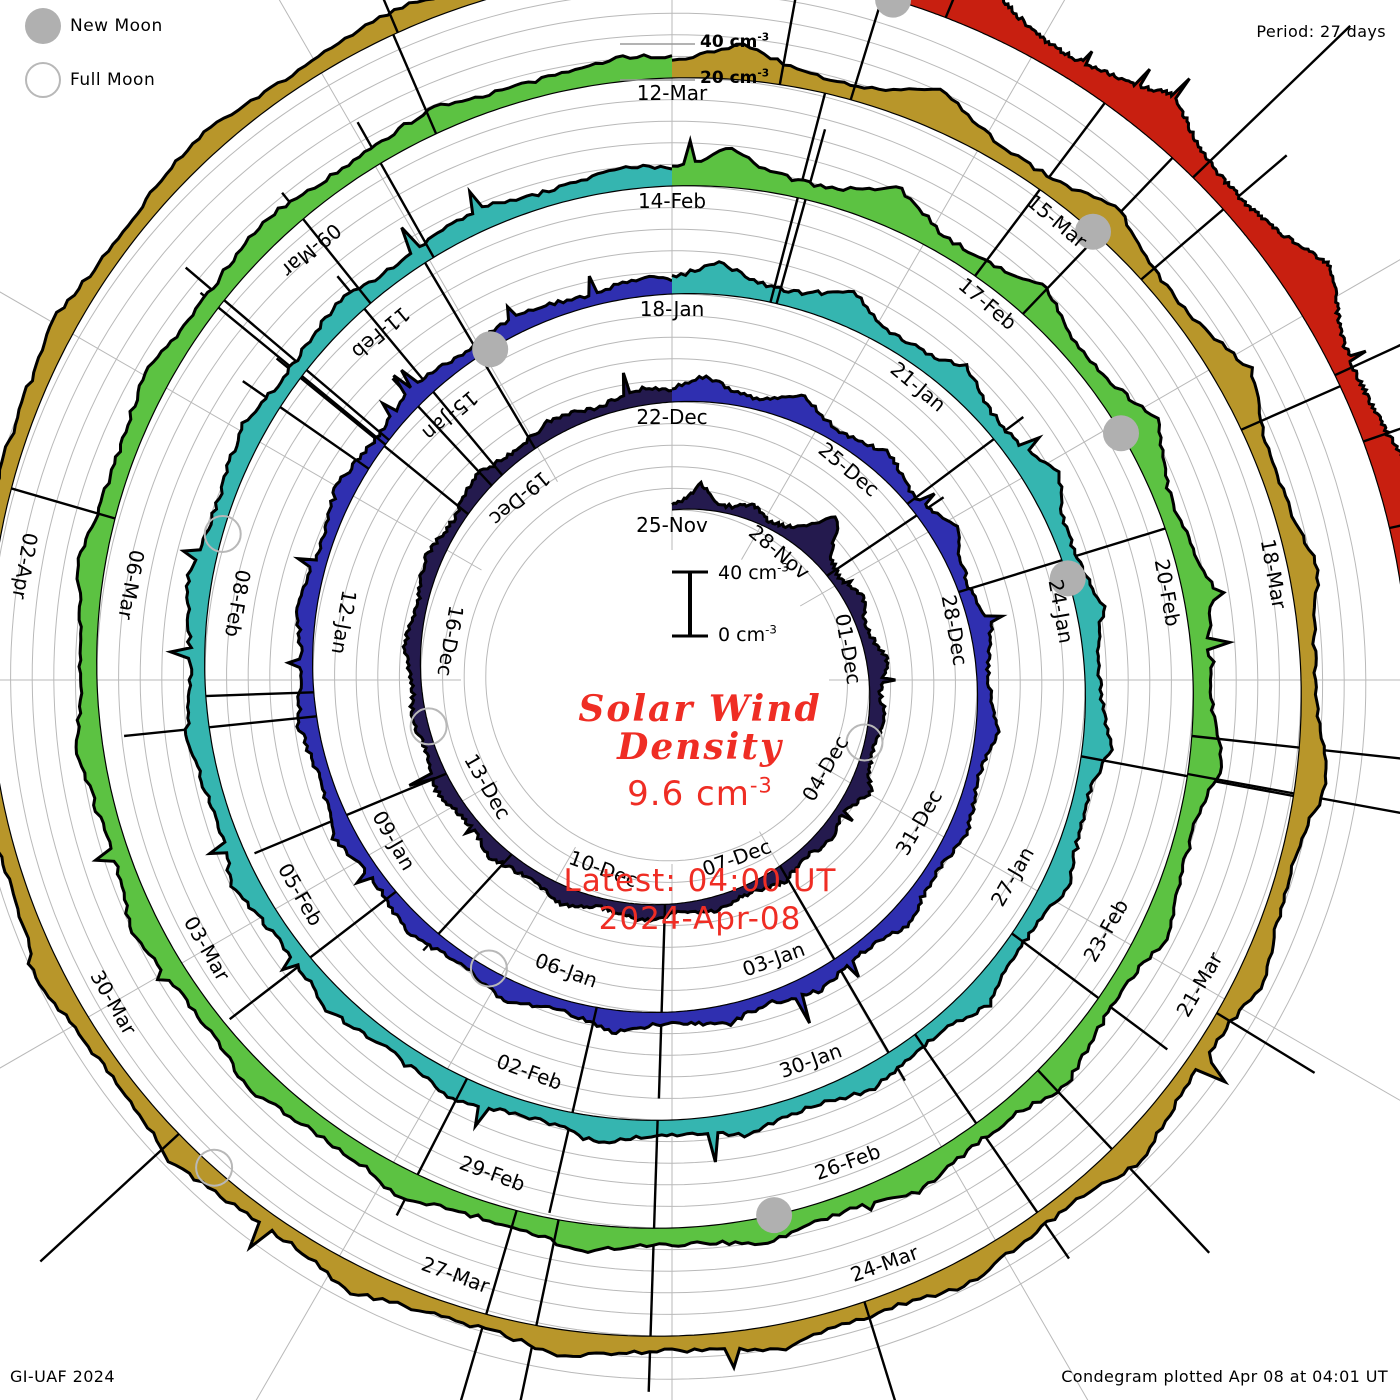 The image size is (1400, 1400). I want to click on outer-scale-40-label: 40 cm-3, so click(734, 42).